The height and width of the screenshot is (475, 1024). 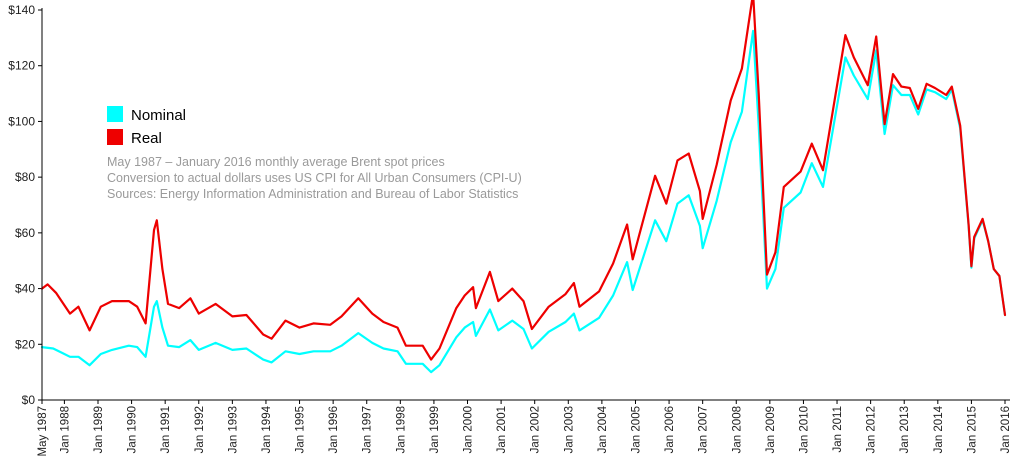 What do you see at coordinates (469, 429) in the screenshot?
I see `x-tick-label: Jan 2000` at bounding box center [469, 429].